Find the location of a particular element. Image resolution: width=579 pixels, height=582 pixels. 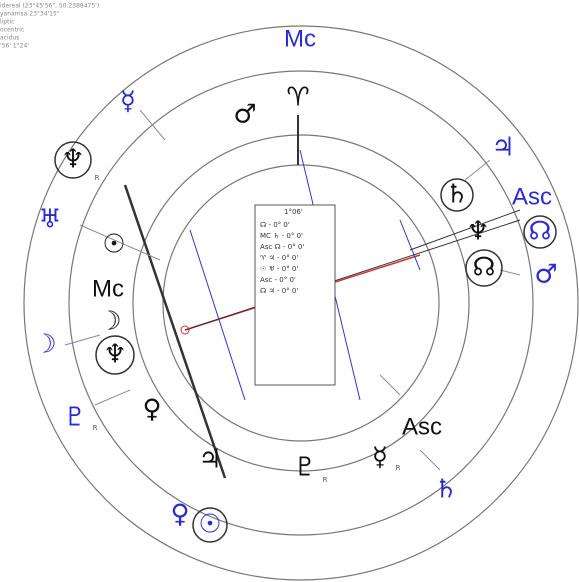

box-frame is located at coordinates (295, 295).